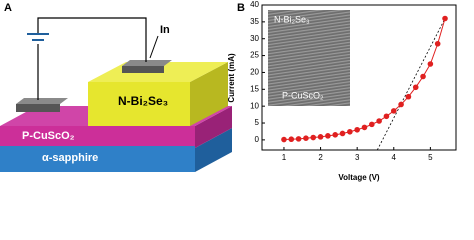 Image resolution: width=474 pixels, height=240 pixels. I want to click on y-tick-label: 40, so click(254, 4).